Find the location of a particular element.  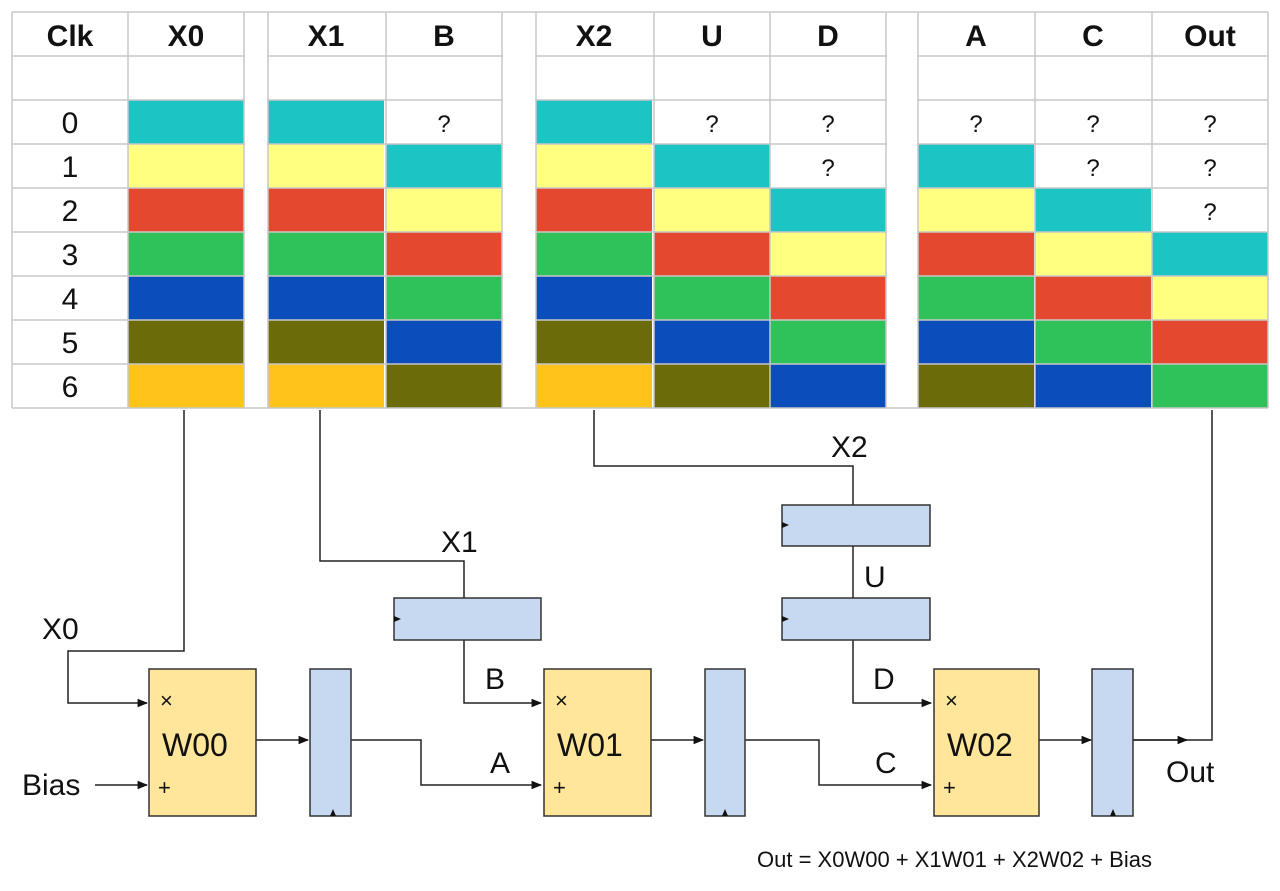

label-x1: X1 is located at coordinates (459, 542).